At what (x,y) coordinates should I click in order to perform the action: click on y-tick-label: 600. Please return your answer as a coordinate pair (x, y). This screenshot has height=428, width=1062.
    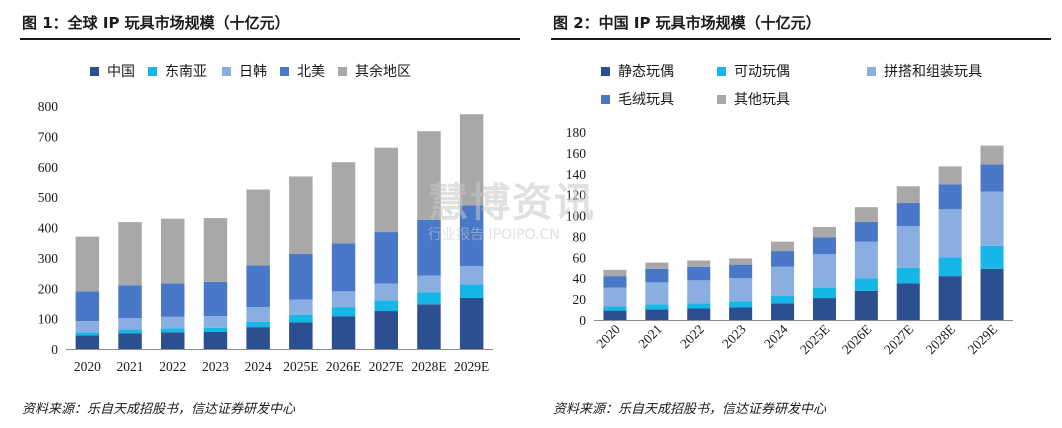
    Looking at the image, I should click on (48, 167).